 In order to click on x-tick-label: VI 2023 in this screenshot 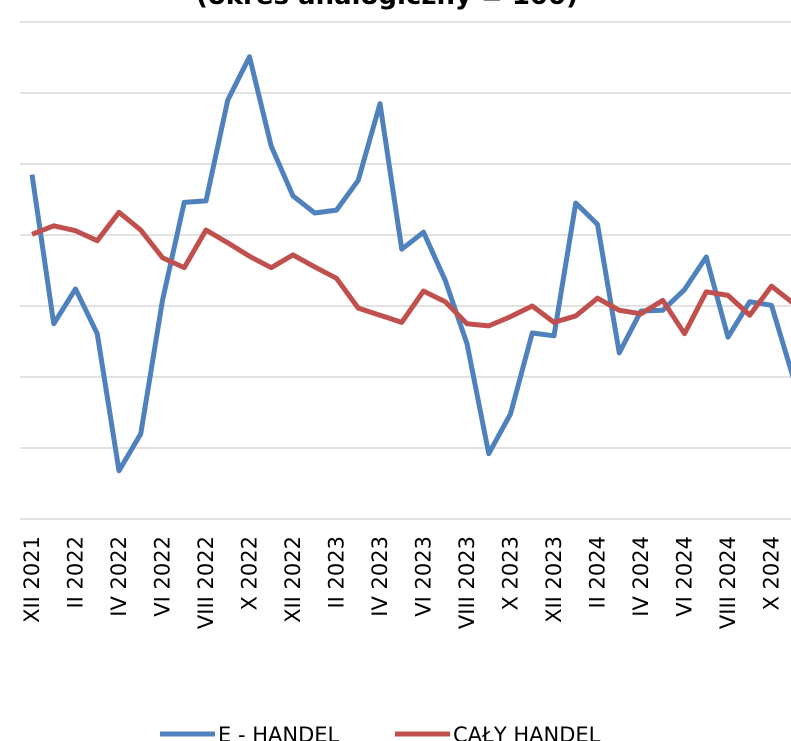, I will do `click(424, 576)`.